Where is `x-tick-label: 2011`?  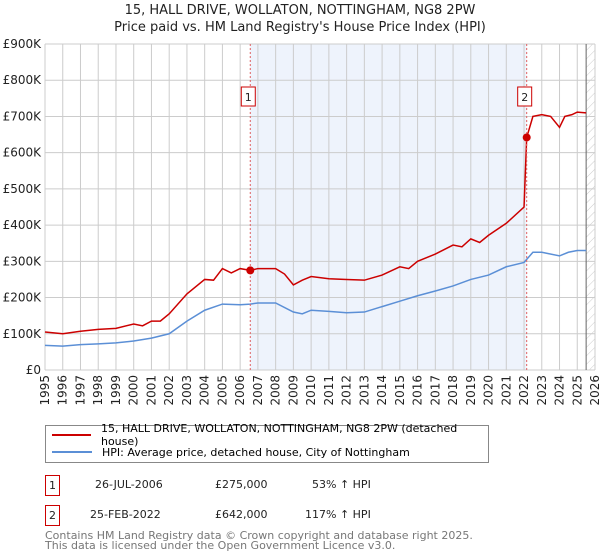 x-tick-label: 2011 is located at coordinates (329, 390).